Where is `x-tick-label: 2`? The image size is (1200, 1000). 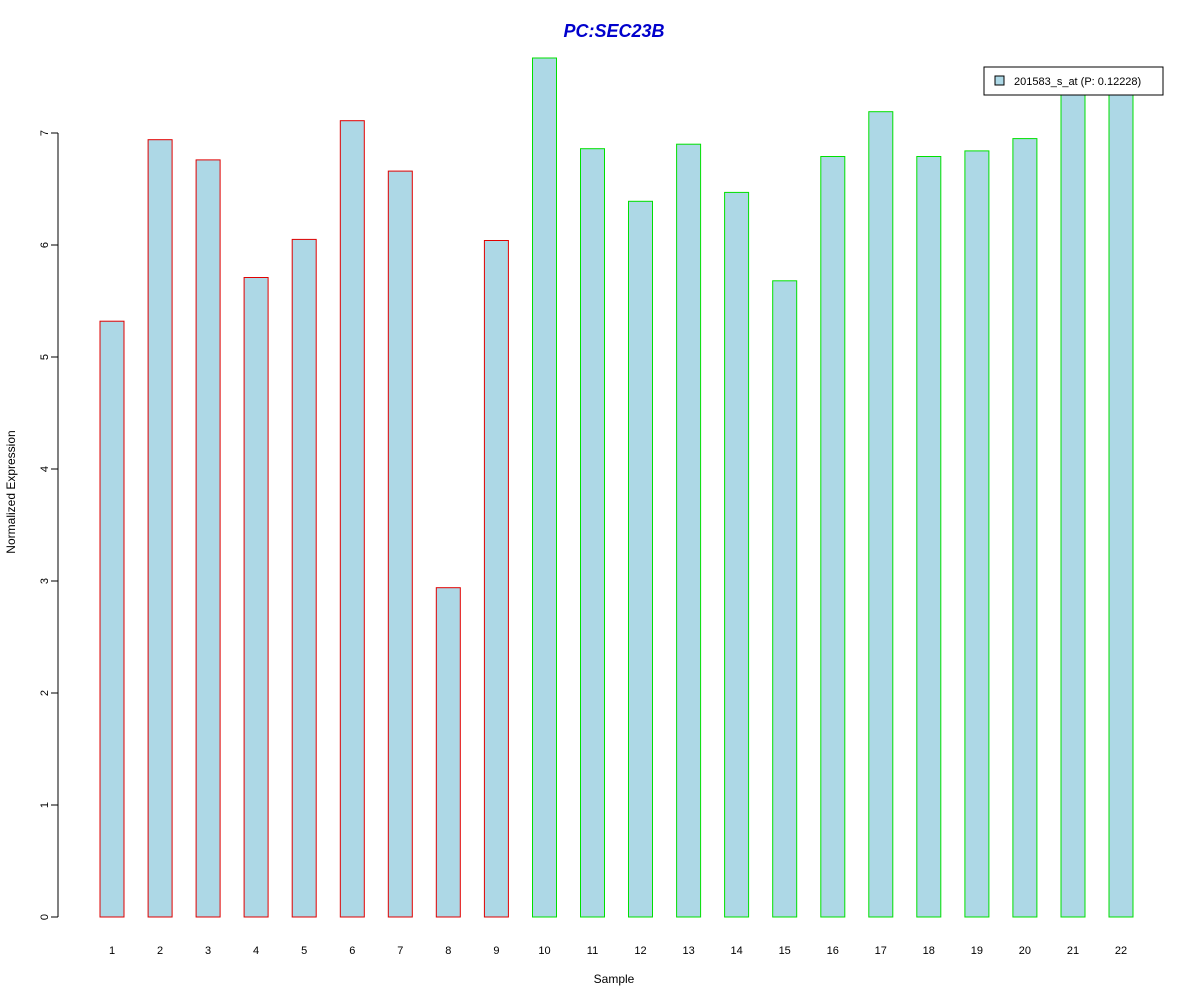
x-tick-label: 2 is located at coordinates (160, 951).